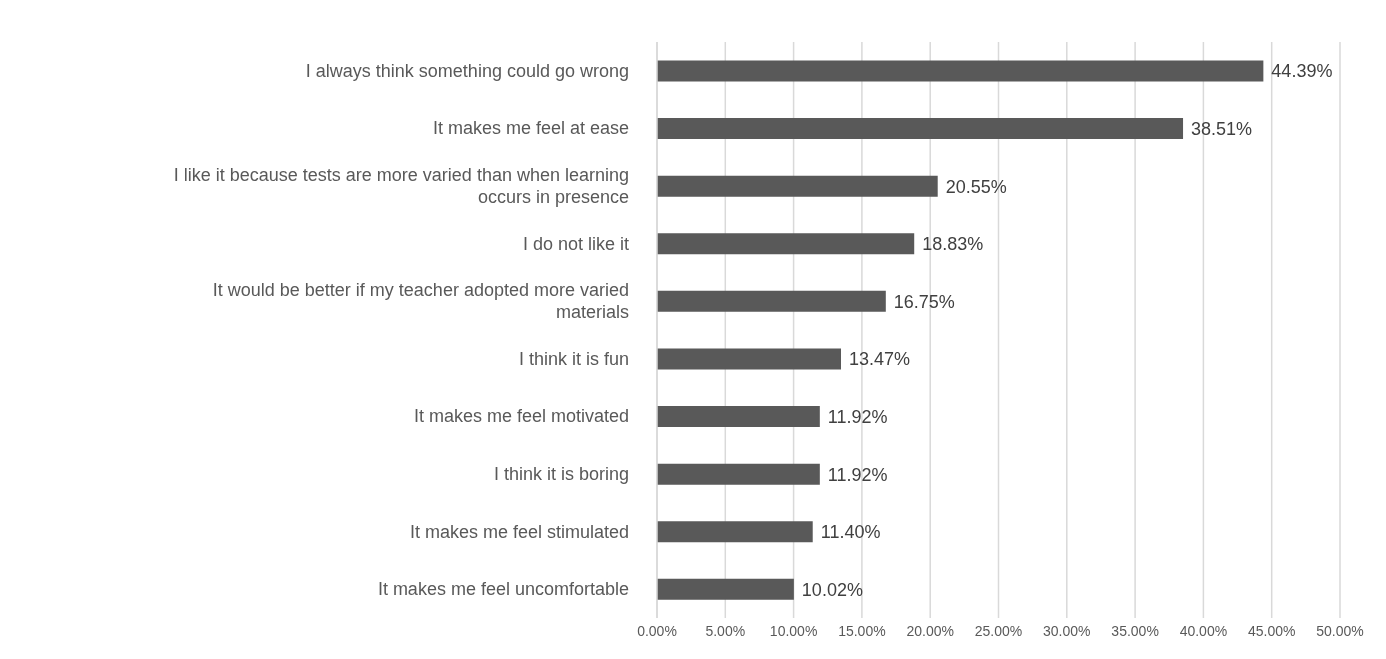 Image resolution: width=1386 pixels, height=659 pixels. What do you see at coordinates (530, 128) in the screenshot?
I see `y-tick-label: It makes me feel at ease` at bounding box center [530, 128].